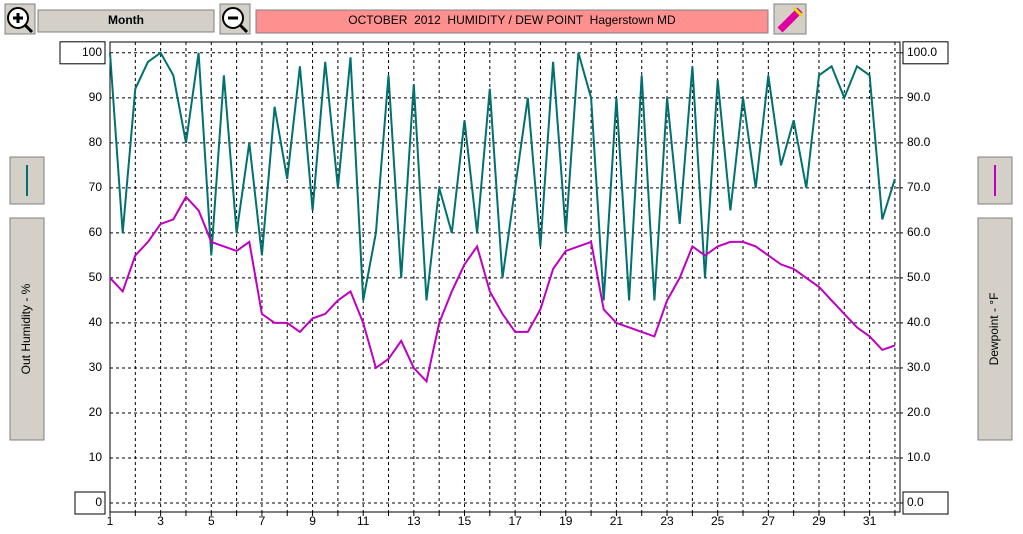 The height and width of the screenshot is (534, 1023). Describe the element at coordinates (919, 142) in the screenshot. I see `y2-tick-label: 80.0` at that location.